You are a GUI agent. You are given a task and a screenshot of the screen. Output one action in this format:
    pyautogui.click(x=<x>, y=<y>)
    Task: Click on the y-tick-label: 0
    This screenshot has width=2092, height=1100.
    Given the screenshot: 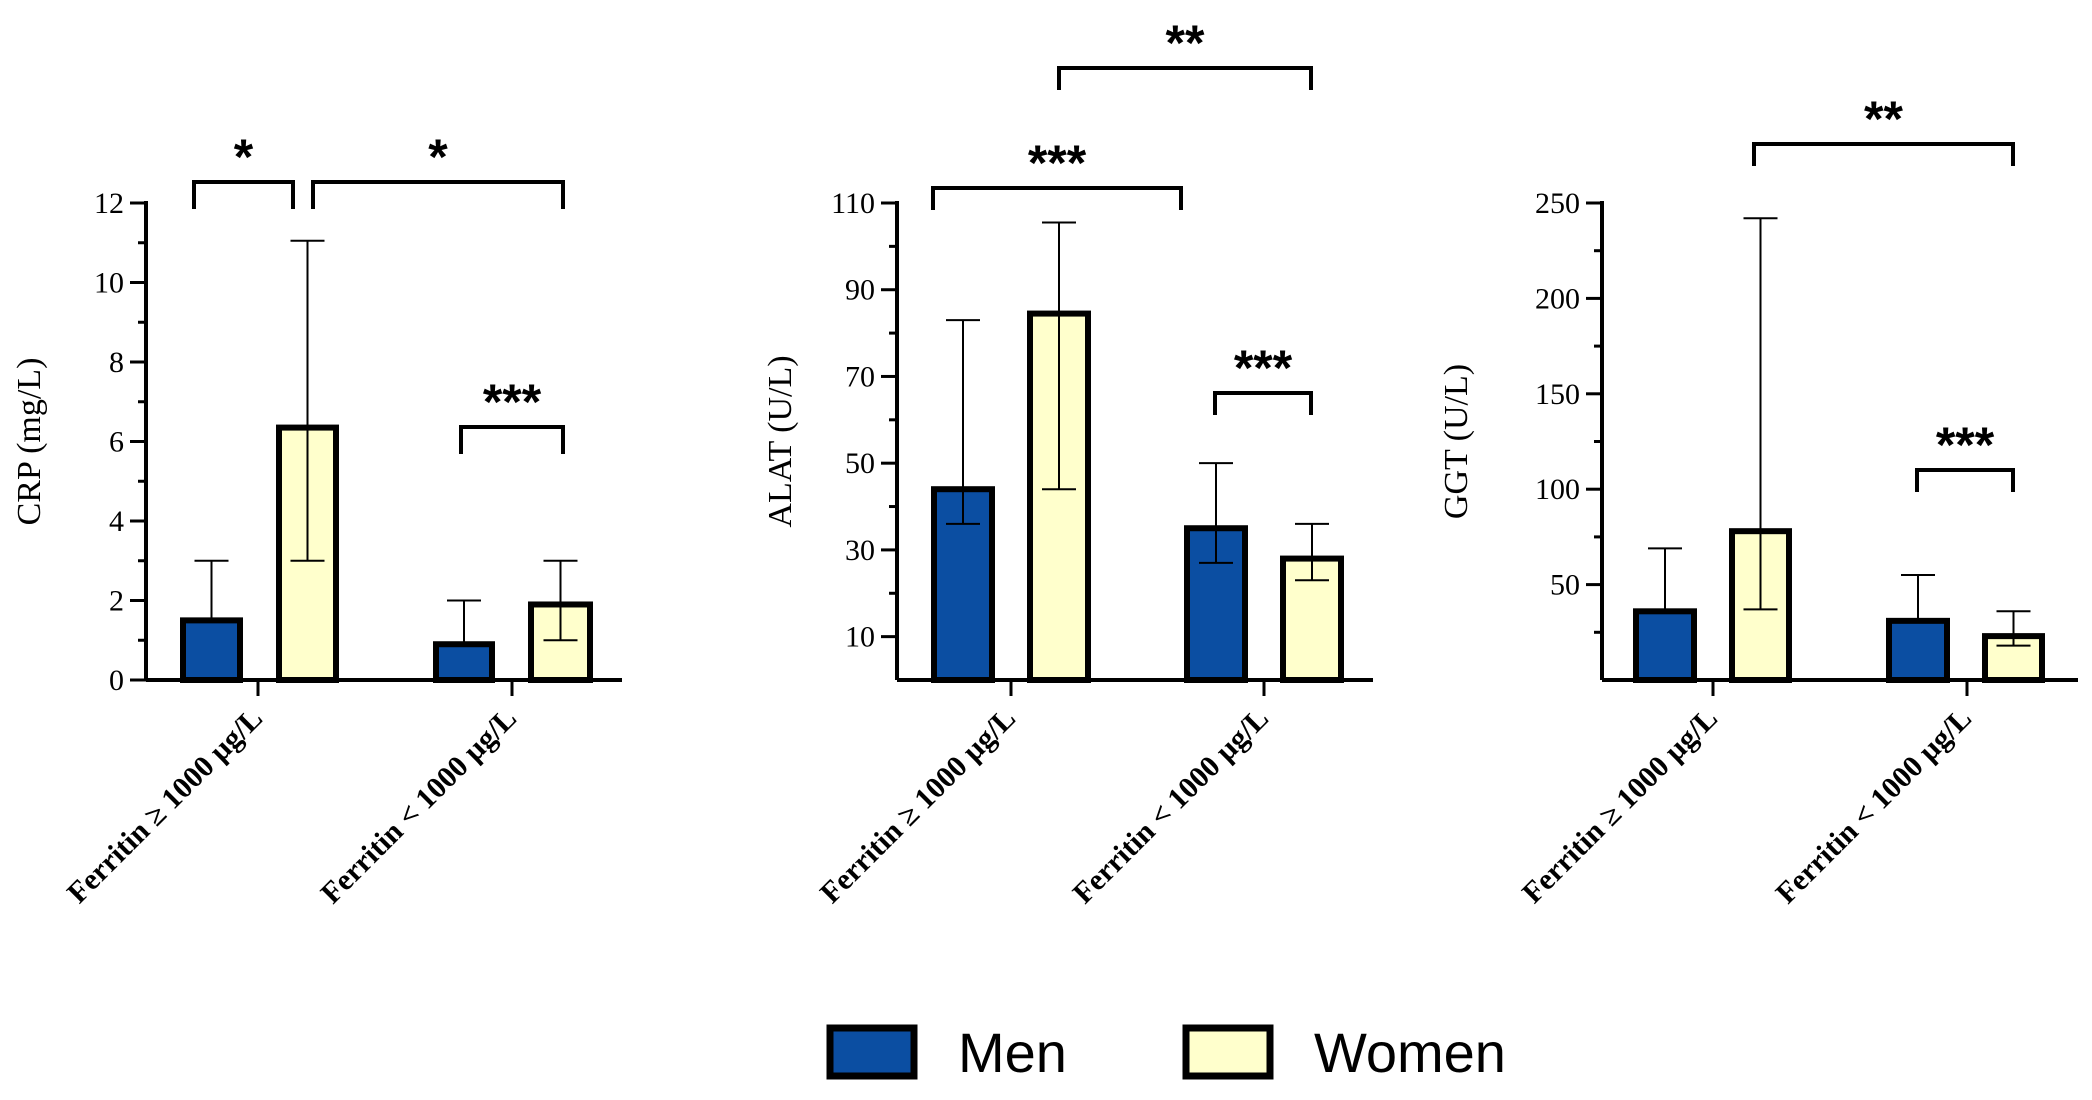 What is the action you would take?
    pyautogui.click(x=116, y=680)
    